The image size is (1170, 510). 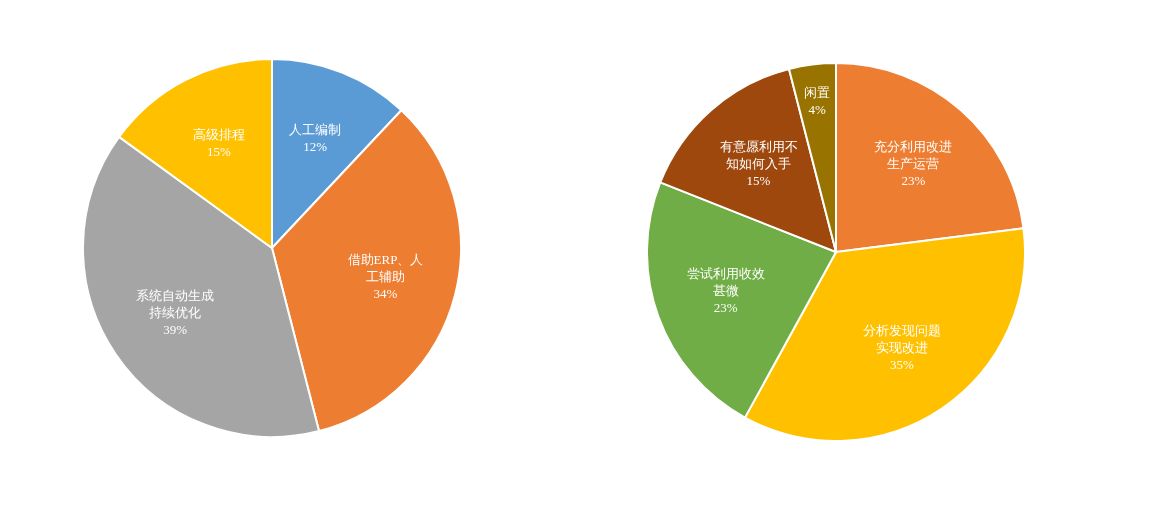 What do you see at coordinates (218, 134) in the screenshot?
I see `slice-label: 高级排程` at bounding box center [218, 134].